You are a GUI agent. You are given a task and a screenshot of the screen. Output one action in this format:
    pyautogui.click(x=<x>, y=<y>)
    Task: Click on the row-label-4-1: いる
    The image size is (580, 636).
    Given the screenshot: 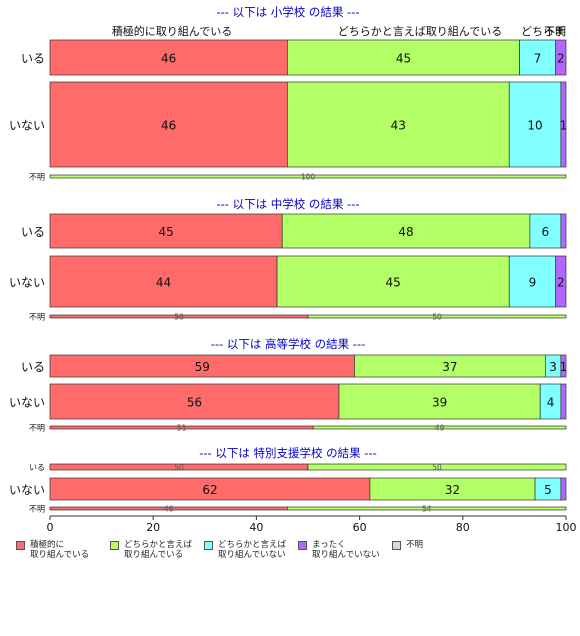 What is the action you would take?
    pyautogui.click(x=37, y=467)
    